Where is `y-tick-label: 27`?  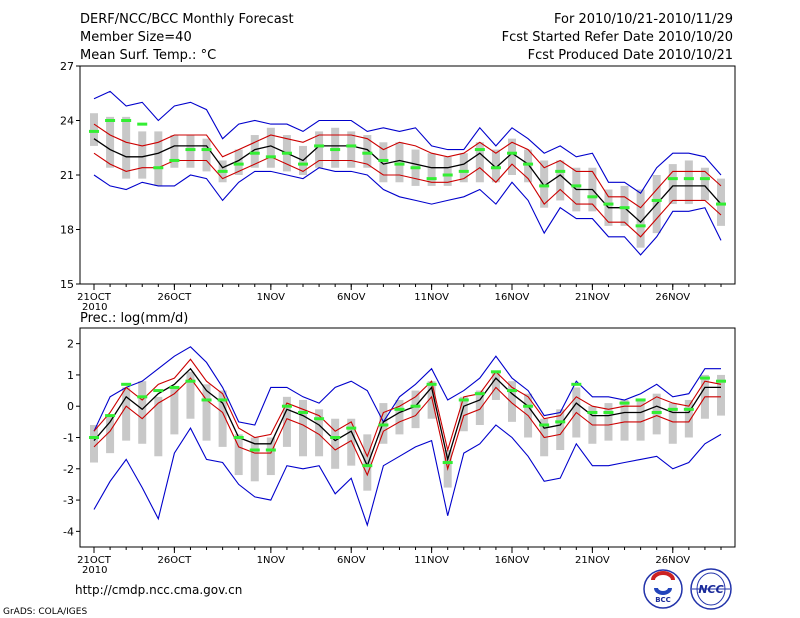
y-tick-label: 27 is located at coordinates (67, 66).